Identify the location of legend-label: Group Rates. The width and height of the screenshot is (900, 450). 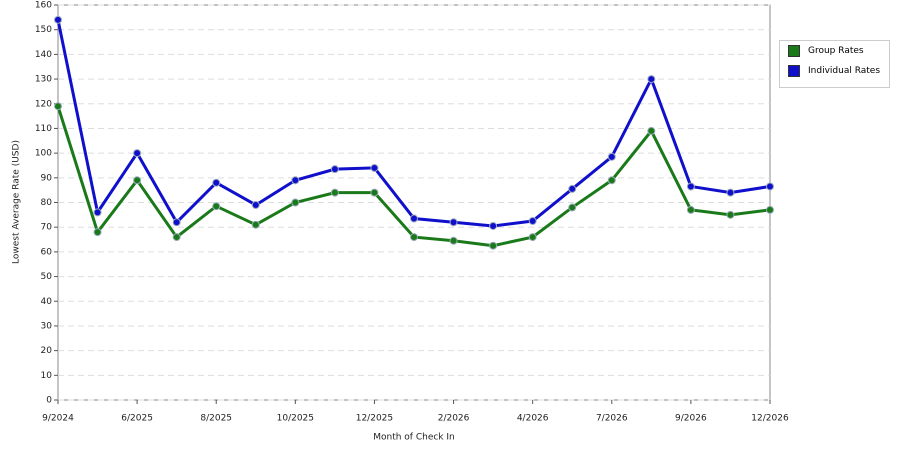
(836, 51).